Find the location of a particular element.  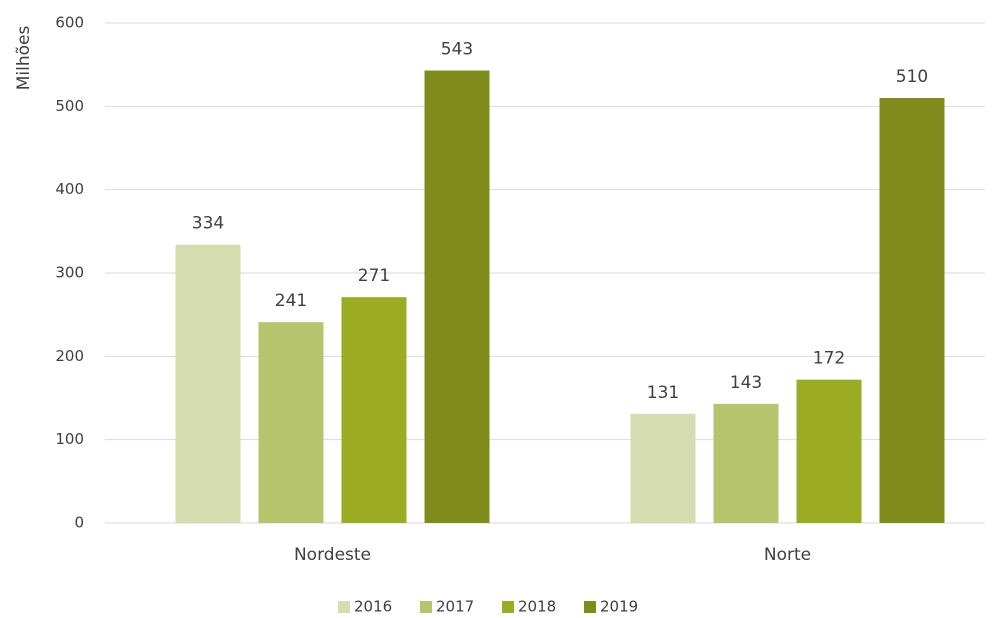

data-label: 543 is located at coordinates (457, 50).